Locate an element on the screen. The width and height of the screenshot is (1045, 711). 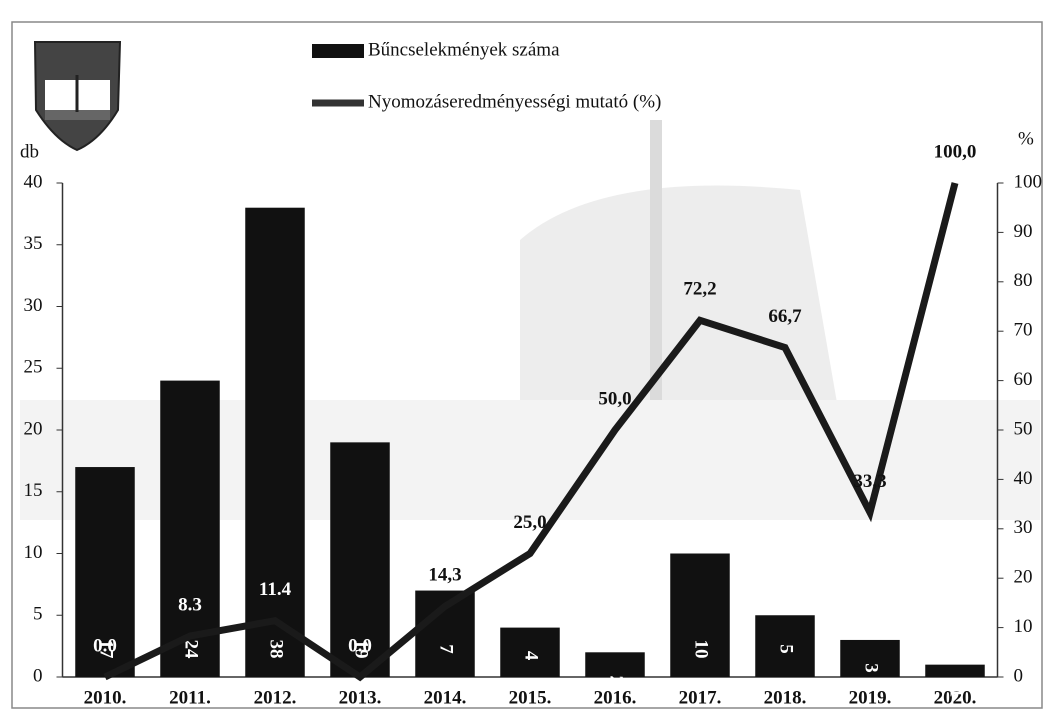
y-tick-label: 30 is located at coordinates (33, 305).